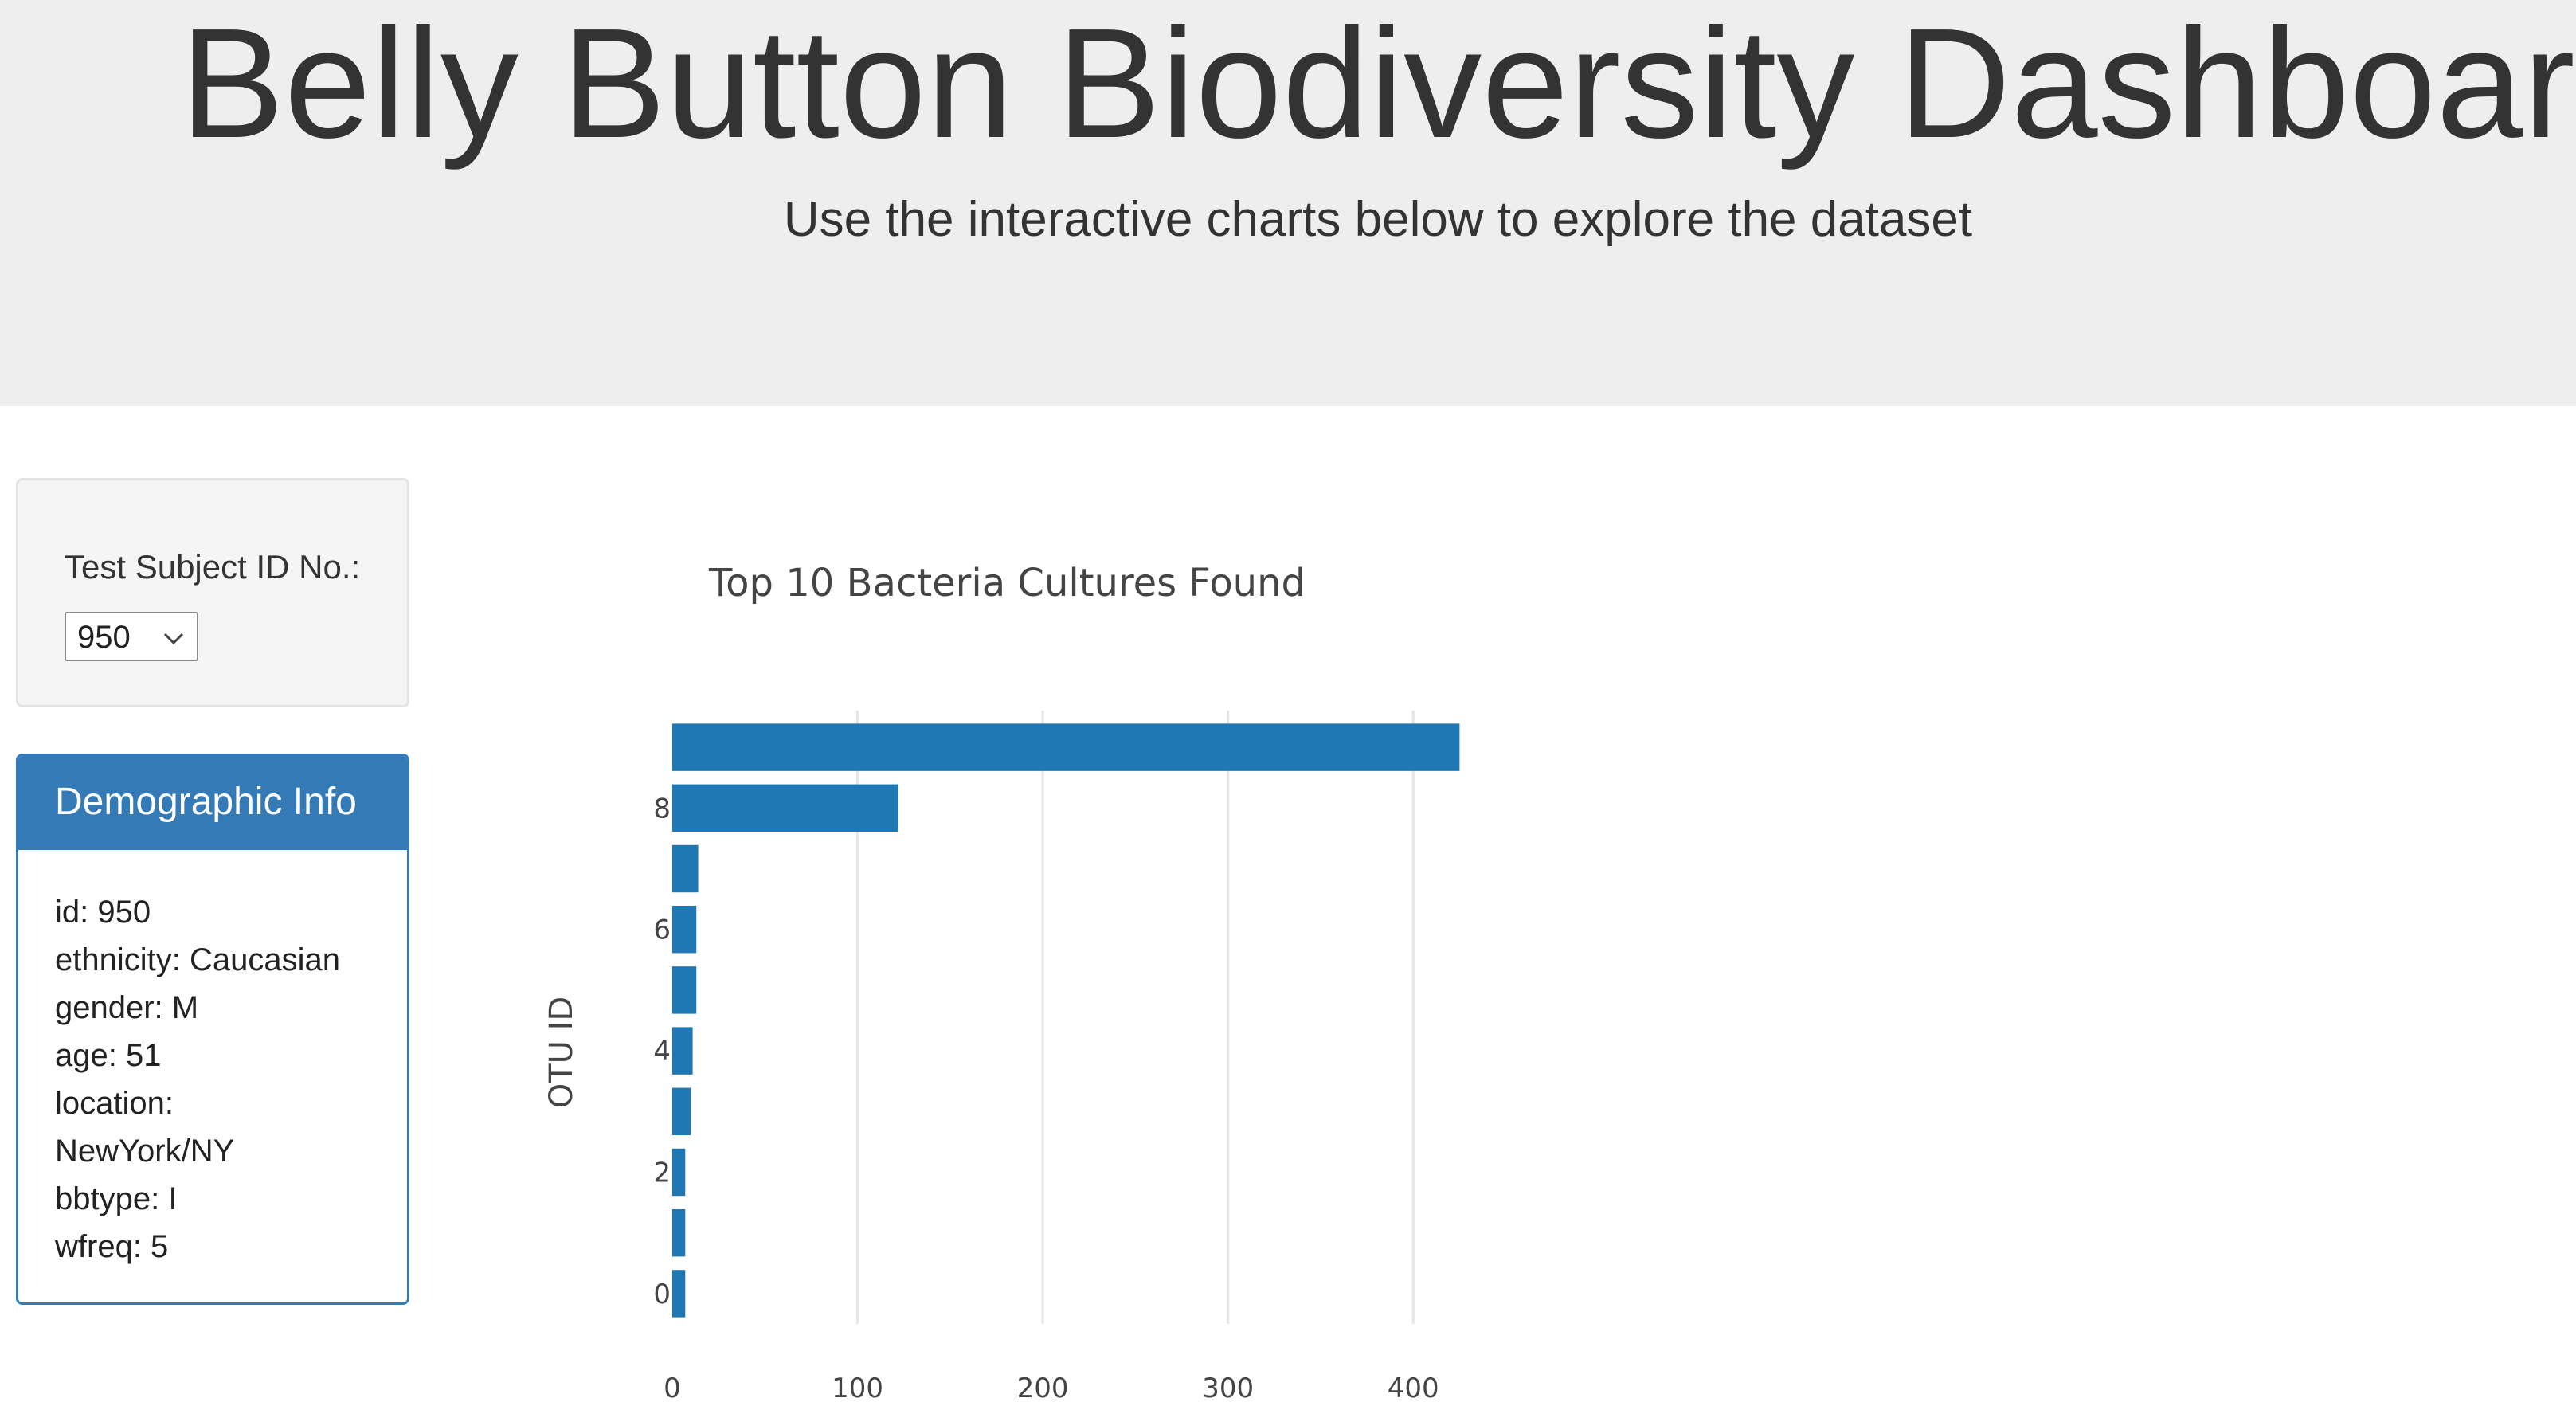  I want to click on page-title: Belly Button Biodiversity Dashboard, so click(1378, 85).